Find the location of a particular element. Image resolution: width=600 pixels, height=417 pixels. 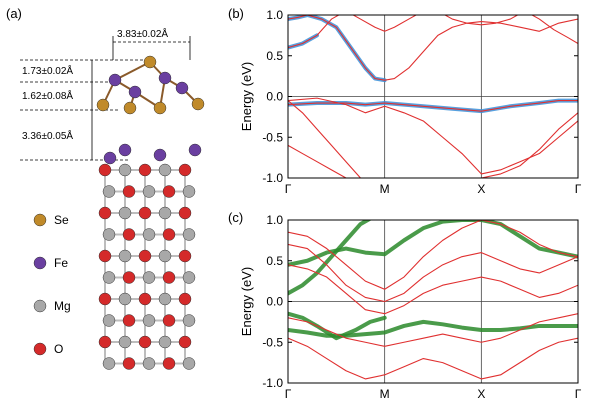

panel-b-label: (b) is located at coordinates (236, 13).